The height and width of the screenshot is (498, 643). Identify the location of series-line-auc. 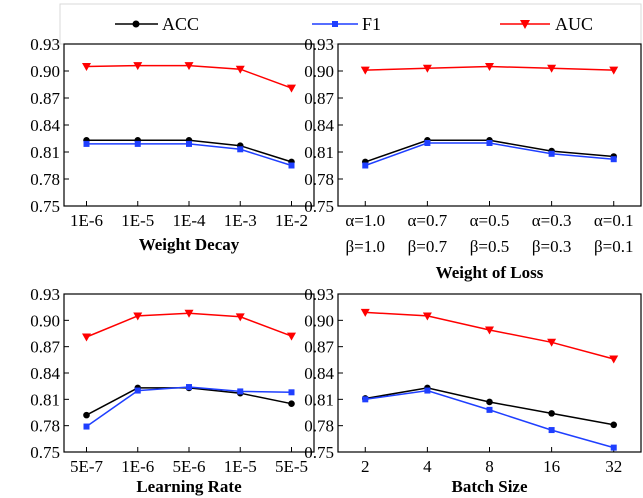
(489, 335).